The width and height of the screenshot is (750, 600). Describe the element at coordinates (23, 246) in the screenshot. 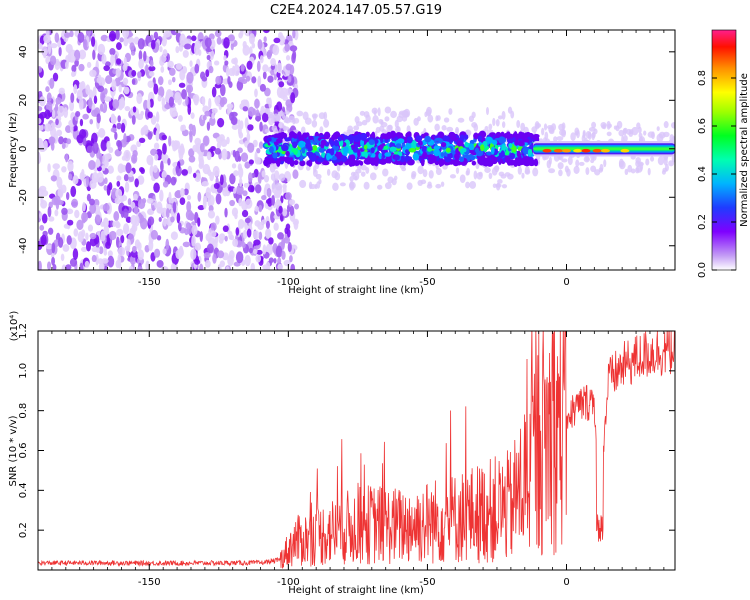

I see `spectrogram-ytick-label: -40` at that location.